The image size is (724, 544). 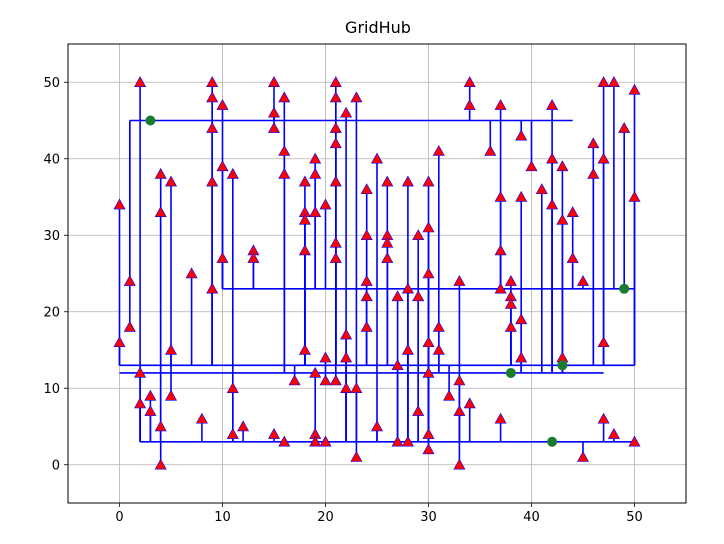 I want to click on x-tick-label: 0, so click(x=119, y=517).